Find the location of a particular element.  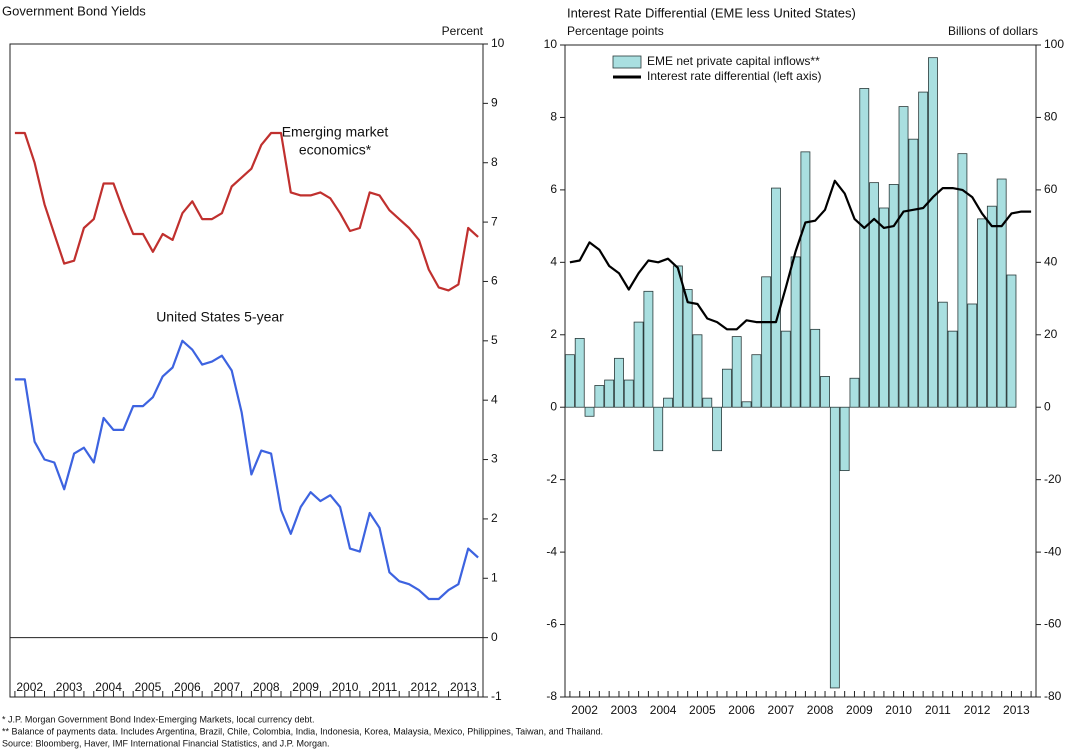

y2-tick-label: 60 is located at coordinates (1051, 189).